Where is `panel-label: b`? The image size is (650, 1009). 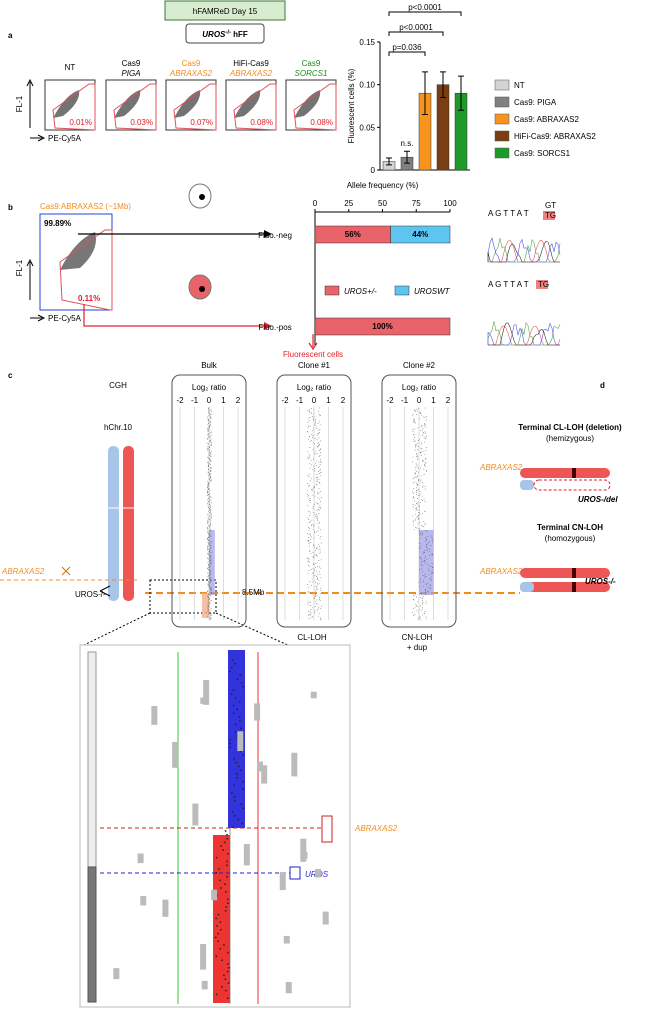
panel-label: b is located at coordinates (10, 207).